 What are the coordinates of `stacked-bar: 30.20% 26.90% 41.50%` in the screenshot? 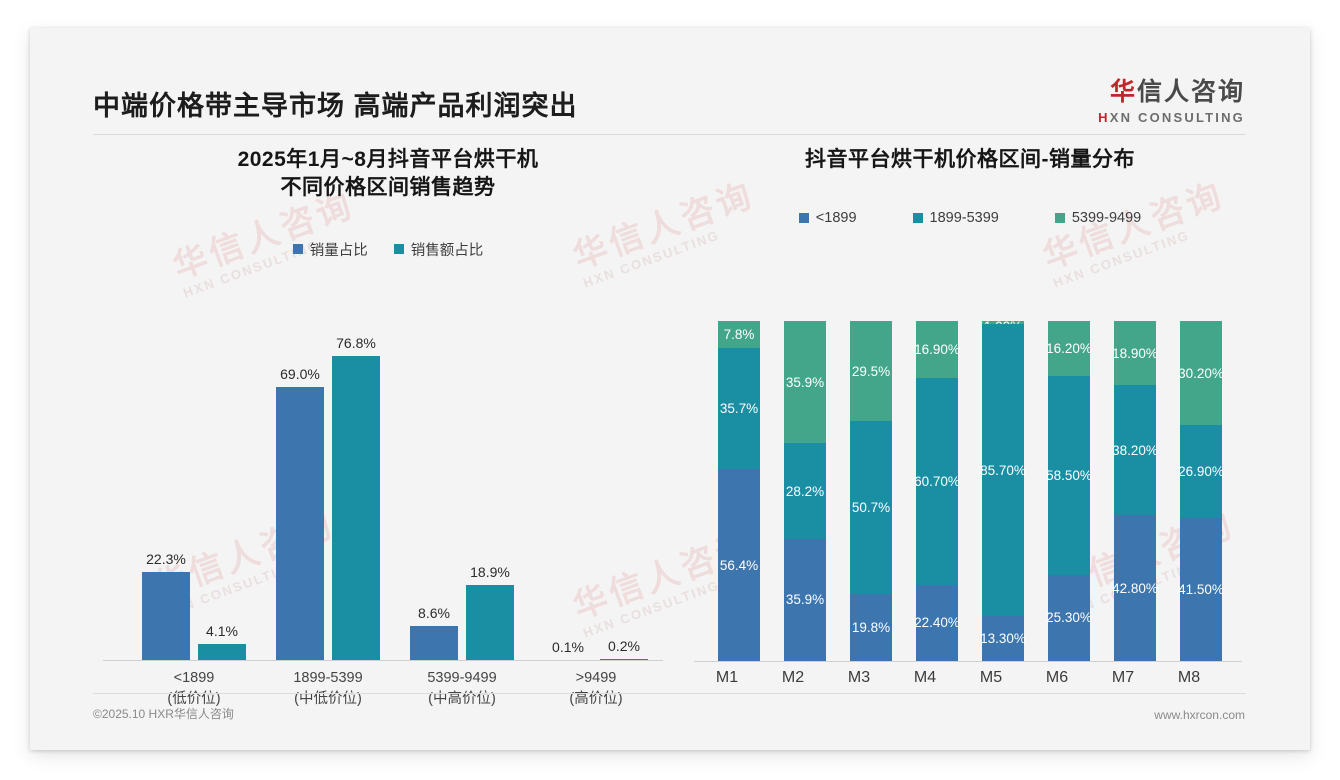 It's located at (1201, 491).